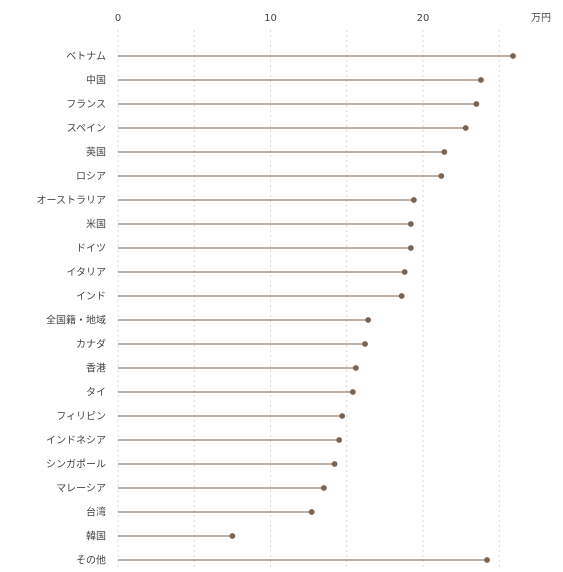 The width and height of the screenshot is (563, 572). What do you see at coordinates (191, 489) in the screenshot?
I see `chart-row: マレーシア` at bounding box center [191, 489].